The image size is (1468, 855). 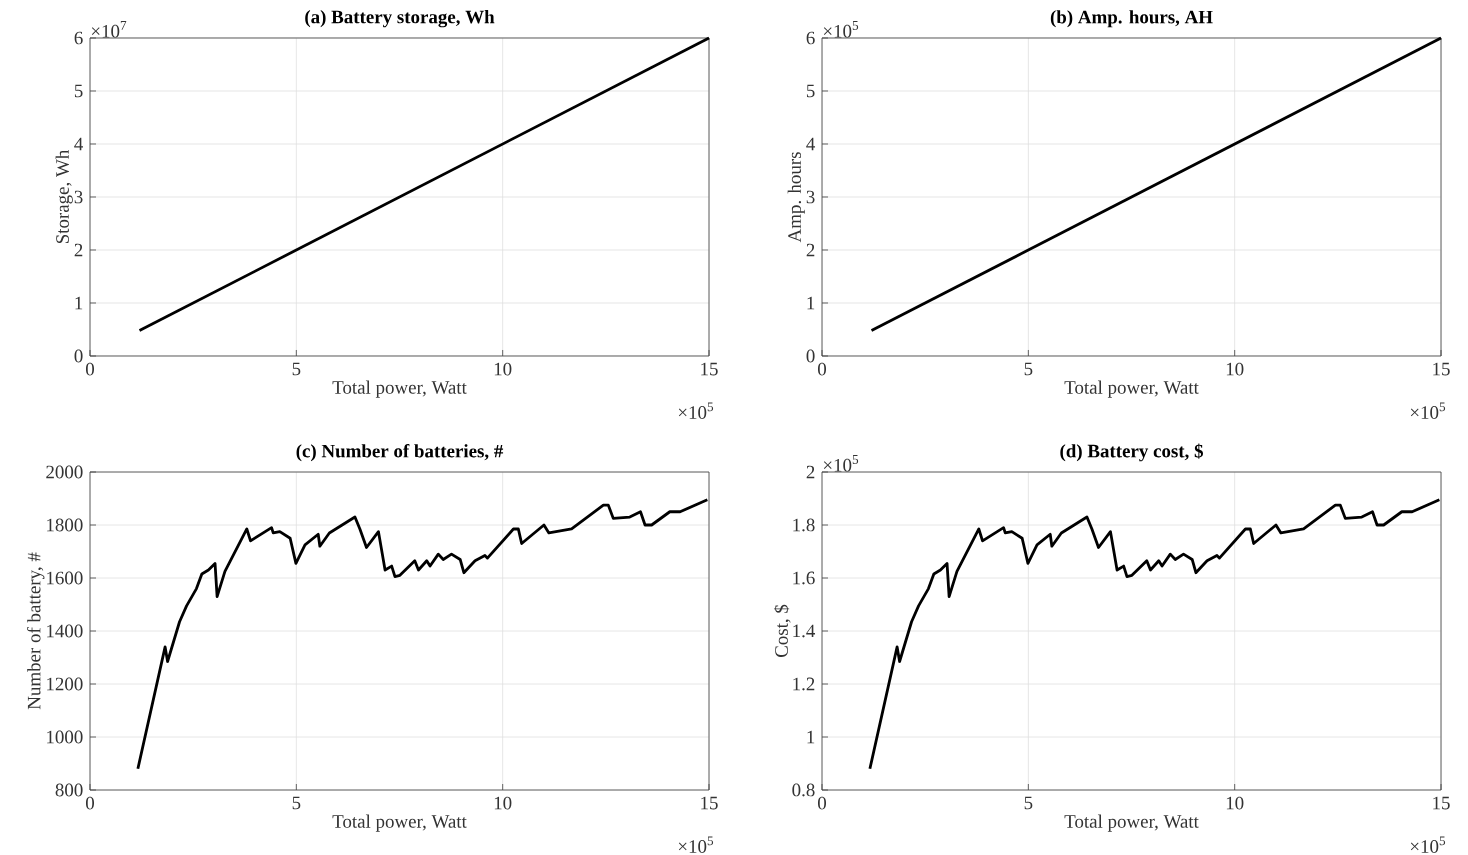 What do you see at coordinates (65, 525) in the screenshot?
I see `y-tick-label: 1800` at bounding box center [65, 525].